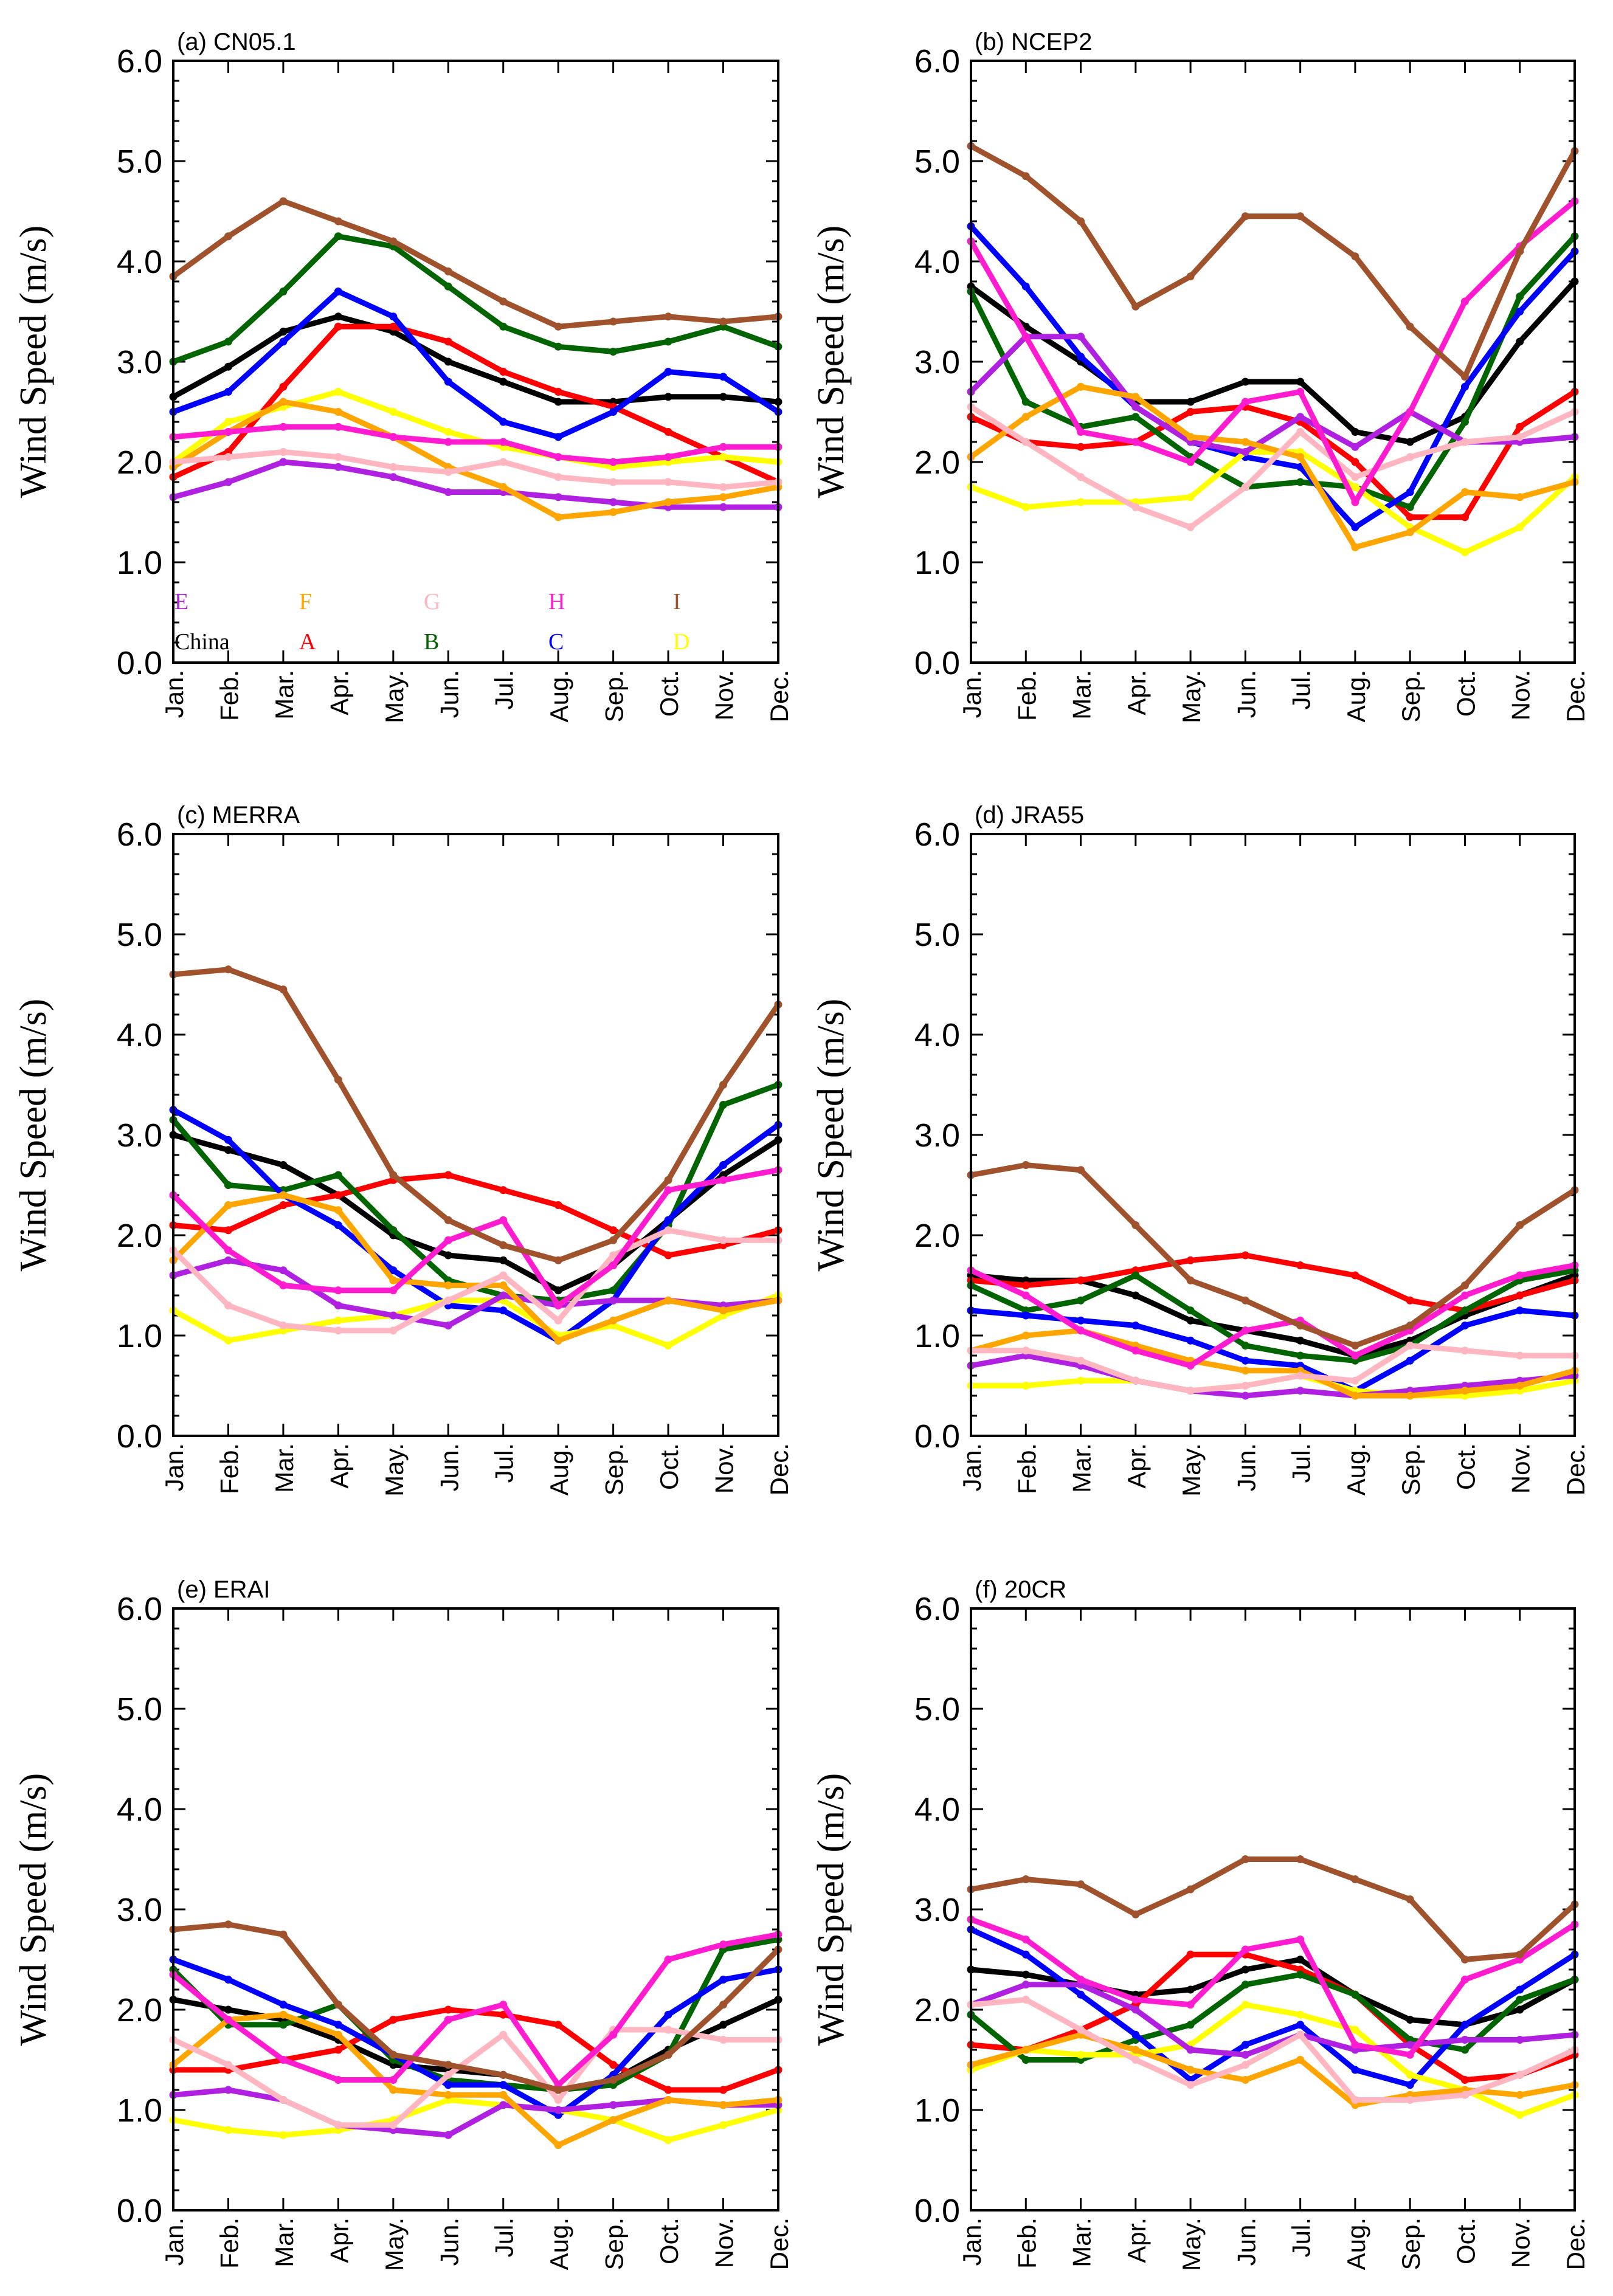 This screenshot has width=1613, height=2296. What do you see at coordinates (476, 299) in the screenshot?
I see `series-line-b` at bounding box center [476, 299].